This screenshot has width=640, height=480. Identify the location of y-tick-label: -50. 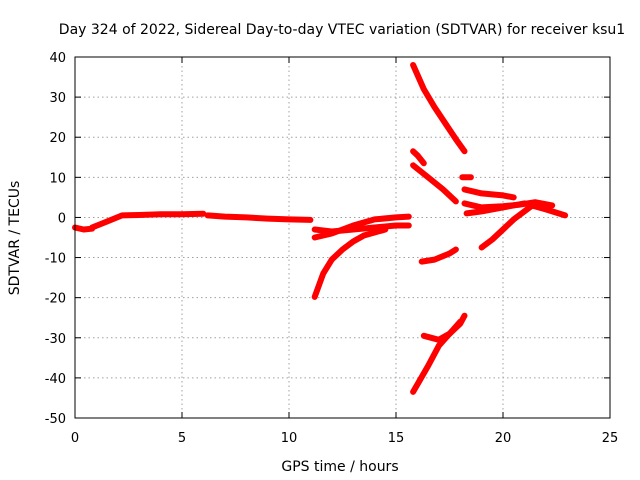
(55, 419).